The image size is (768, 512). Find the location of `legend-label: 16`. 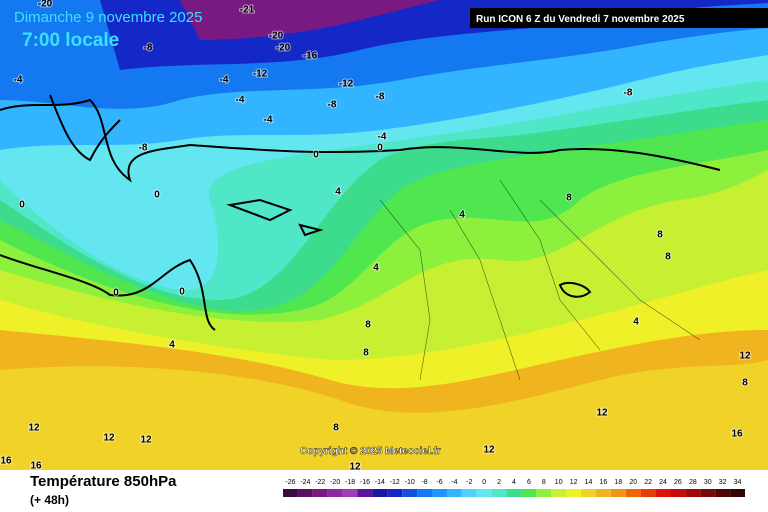

legend-label: 16 is located at coordinates (604, 482).